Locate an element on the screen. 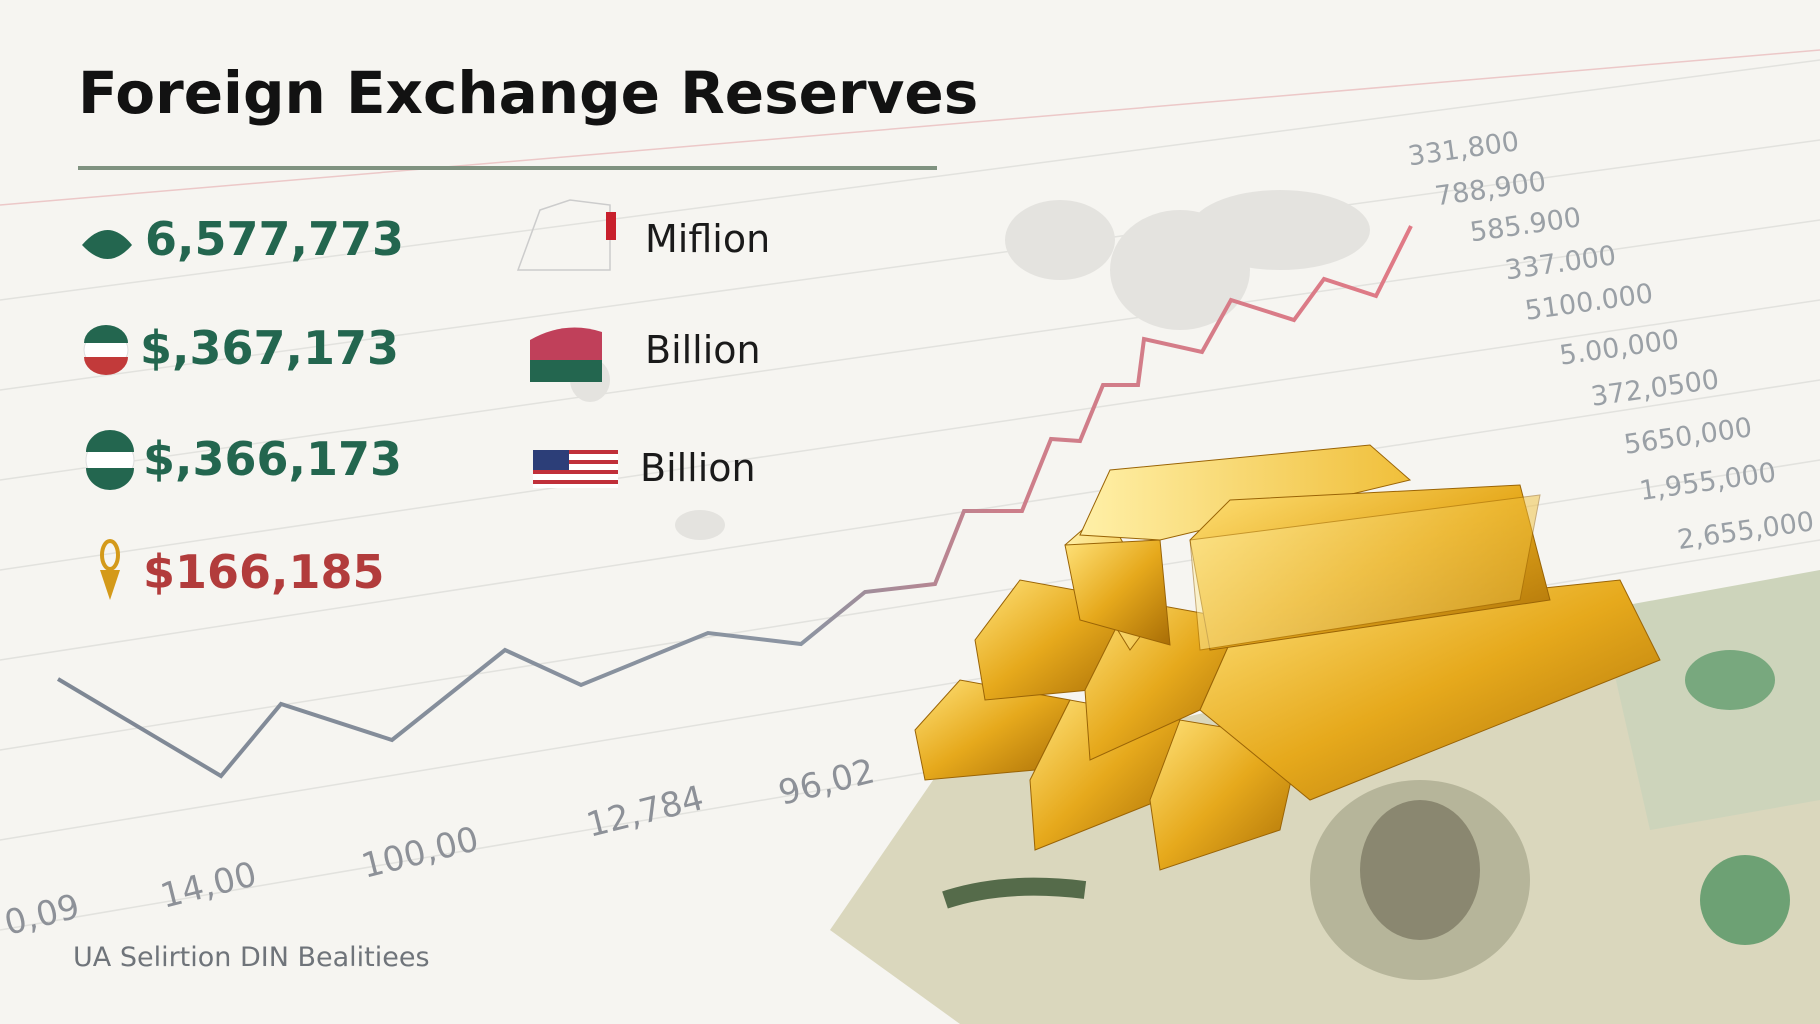 The image size is (1820, 1024). stat-value: $,367,173 is located at coordinates (269, 348).